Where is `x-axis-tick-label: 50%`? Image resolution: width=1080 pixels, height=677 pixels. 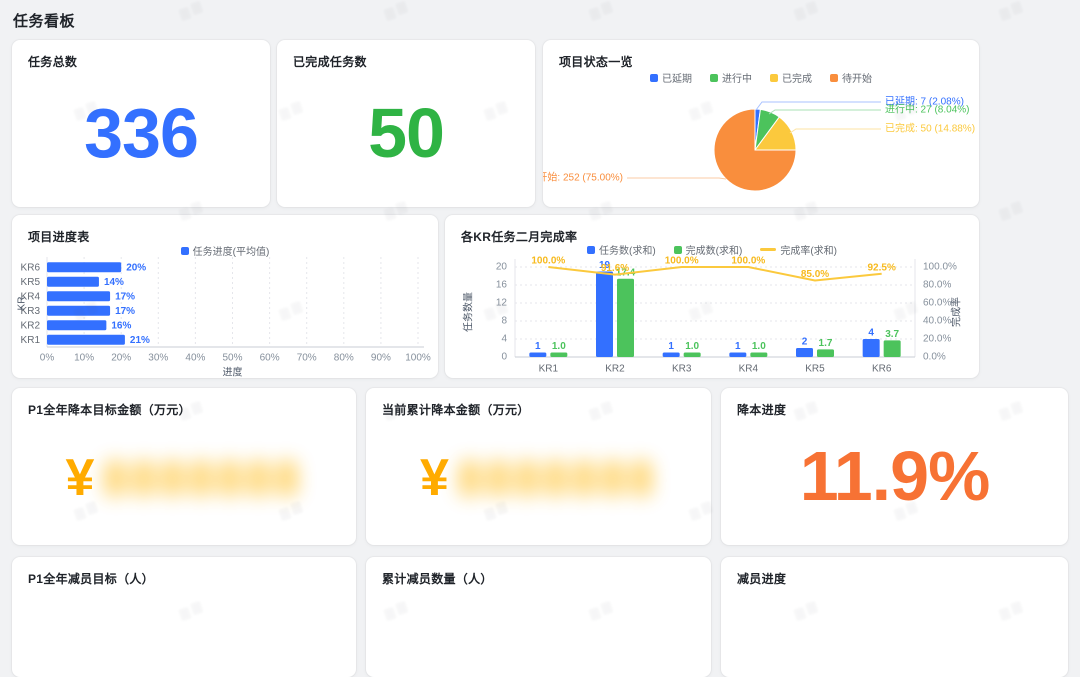 x-axis-tick-label: 50% is located at coordinates (232, 358).